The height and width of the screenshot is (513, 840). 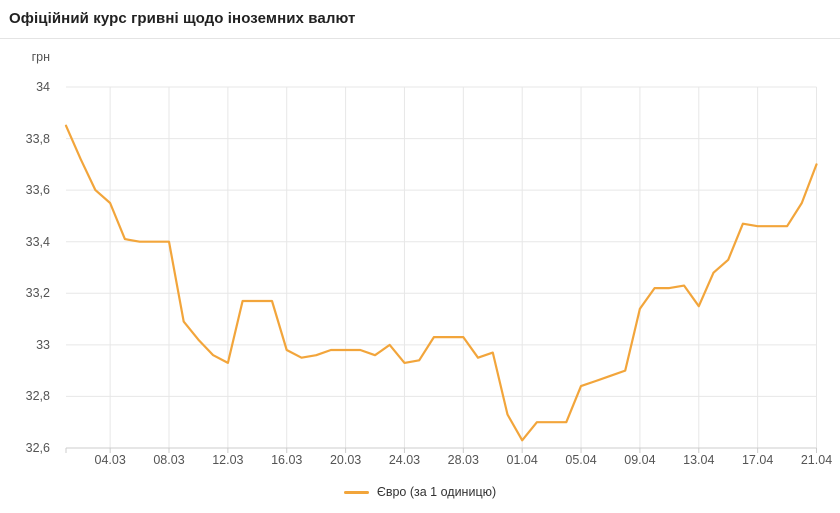 What do you see at coordinates (287, 460) in the screenshot?
I see `x-tick-label: 16.03` at bounding box center [287, 460].